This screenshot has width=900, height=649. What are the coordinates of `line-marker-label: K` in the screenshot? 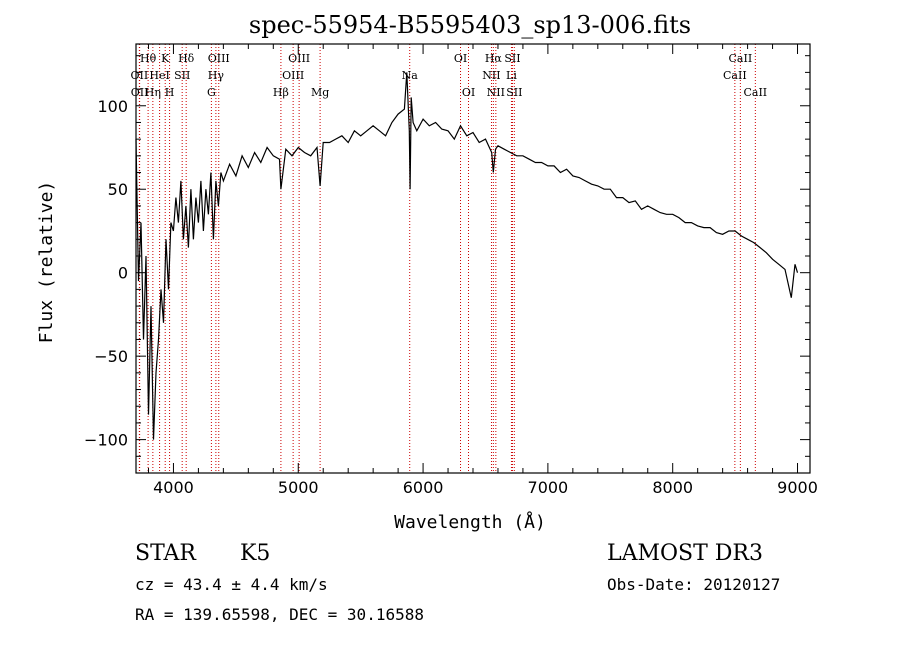 It's located at (165, 58).